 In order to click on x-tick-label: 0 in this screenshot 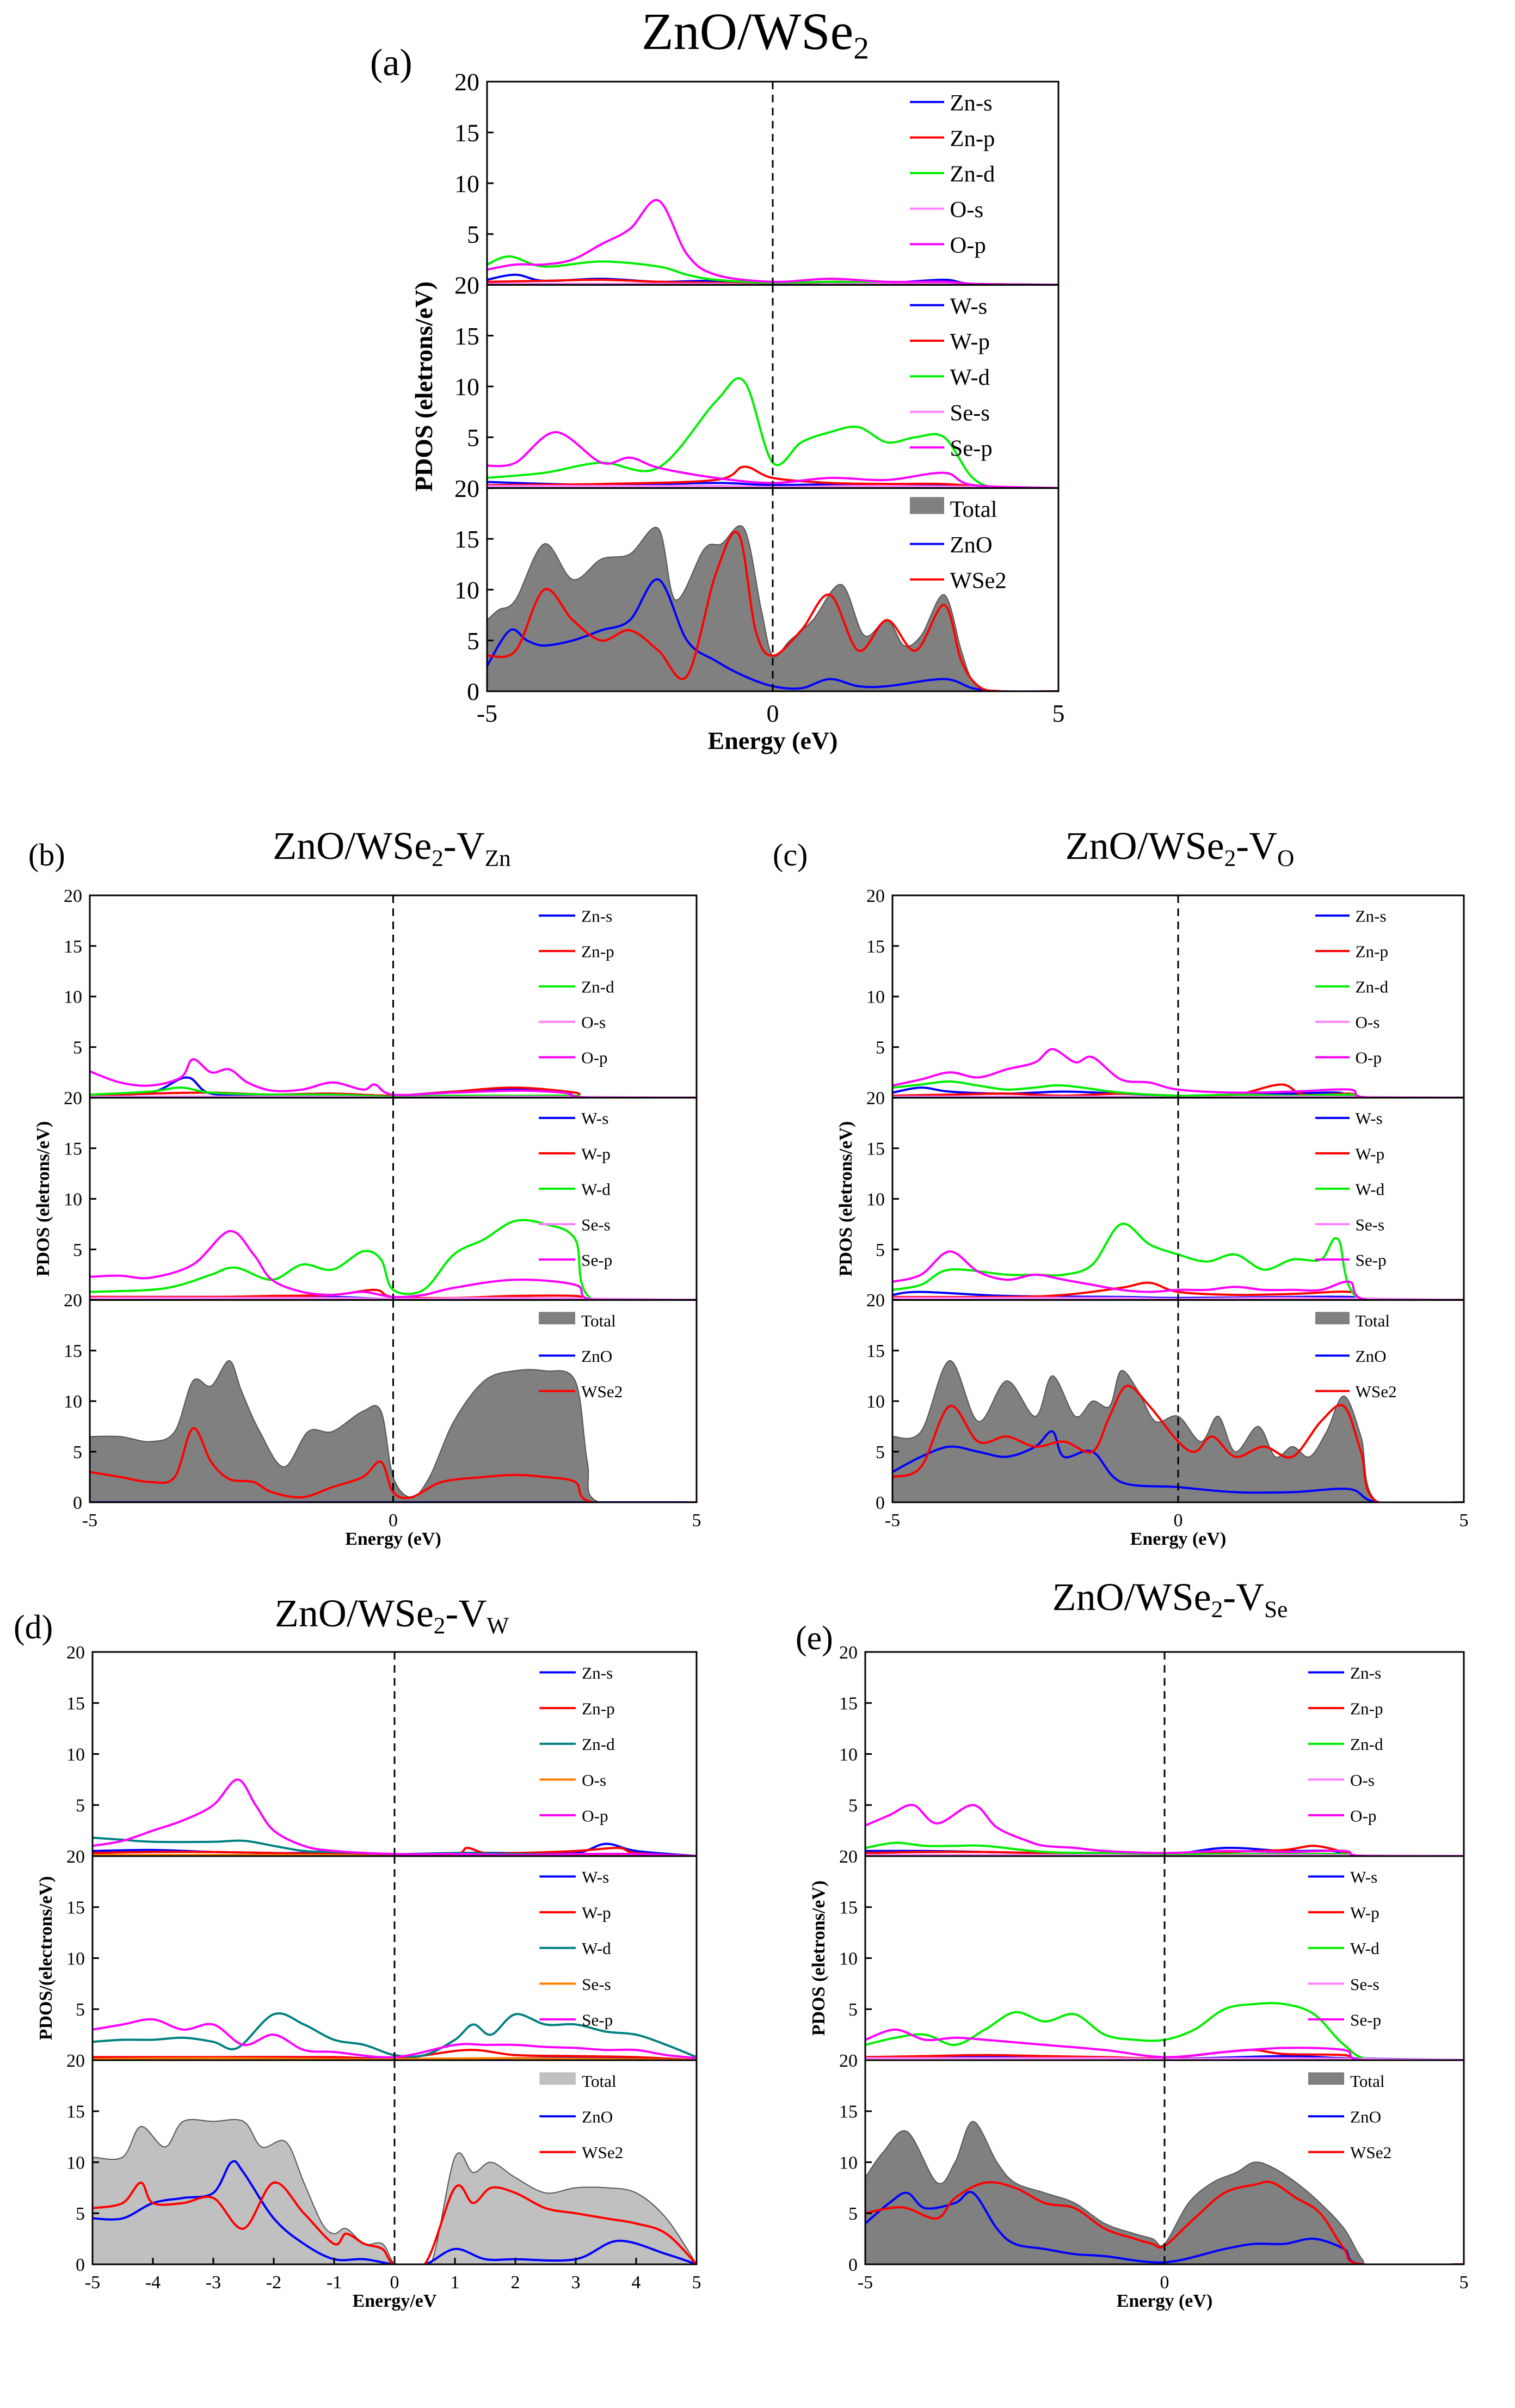, I will do `click(1165, 2282)`.